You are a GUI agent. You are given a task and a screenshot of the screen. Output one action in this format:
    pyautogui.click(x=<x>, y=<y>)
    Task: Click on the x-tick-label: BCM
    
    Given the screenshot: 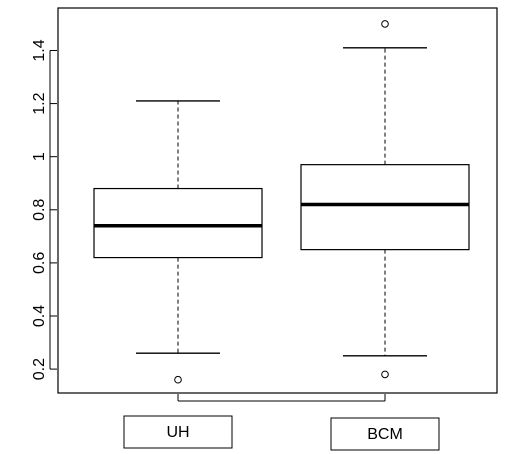 What is the action you would take?
    pyautogui.click(x=385, y=434)
    